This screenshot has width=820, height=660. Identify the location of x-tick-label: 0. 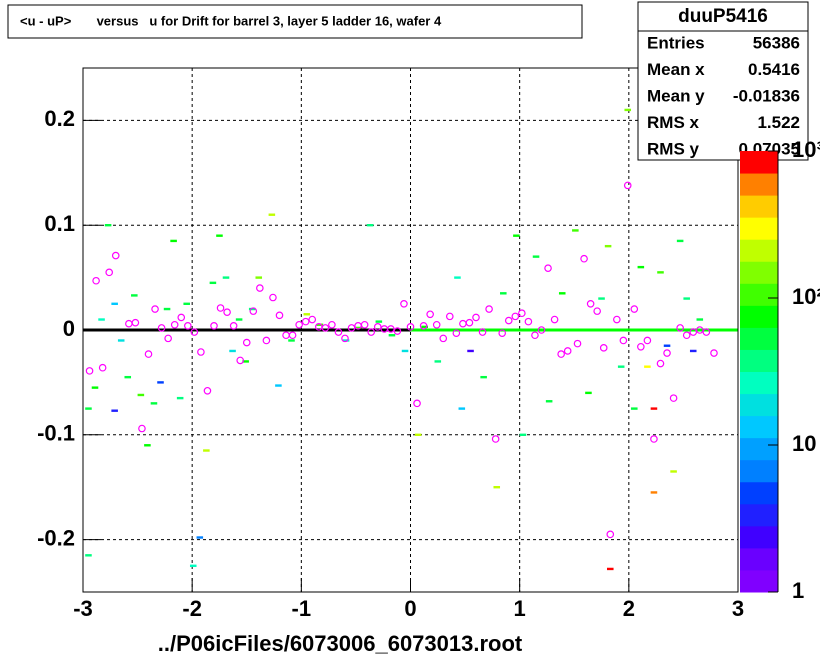
(410, 608).